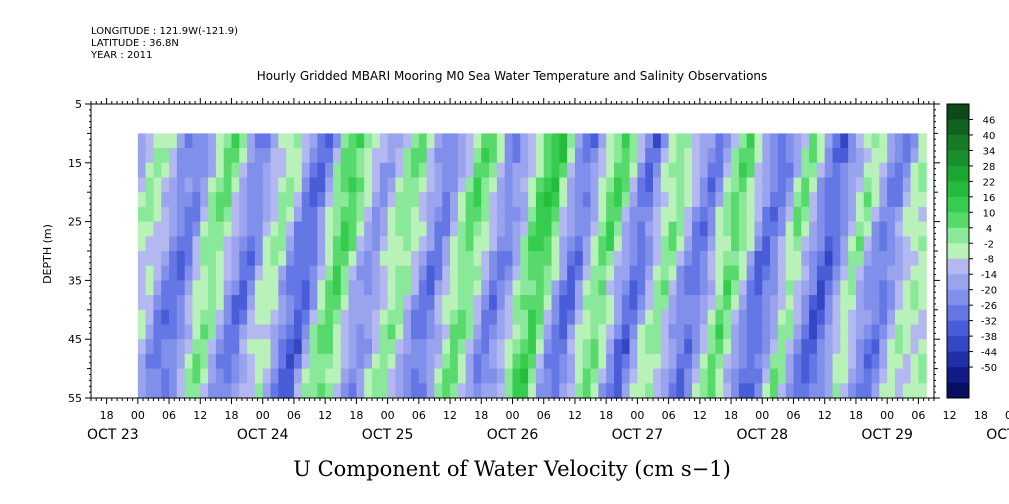 Image resolution: width=1009 pixels, height=504 pixels. What do you see at coordinates (958, 189) in the screenshot?
I see `colorbar-swatch` at bounding box center [958, 189].